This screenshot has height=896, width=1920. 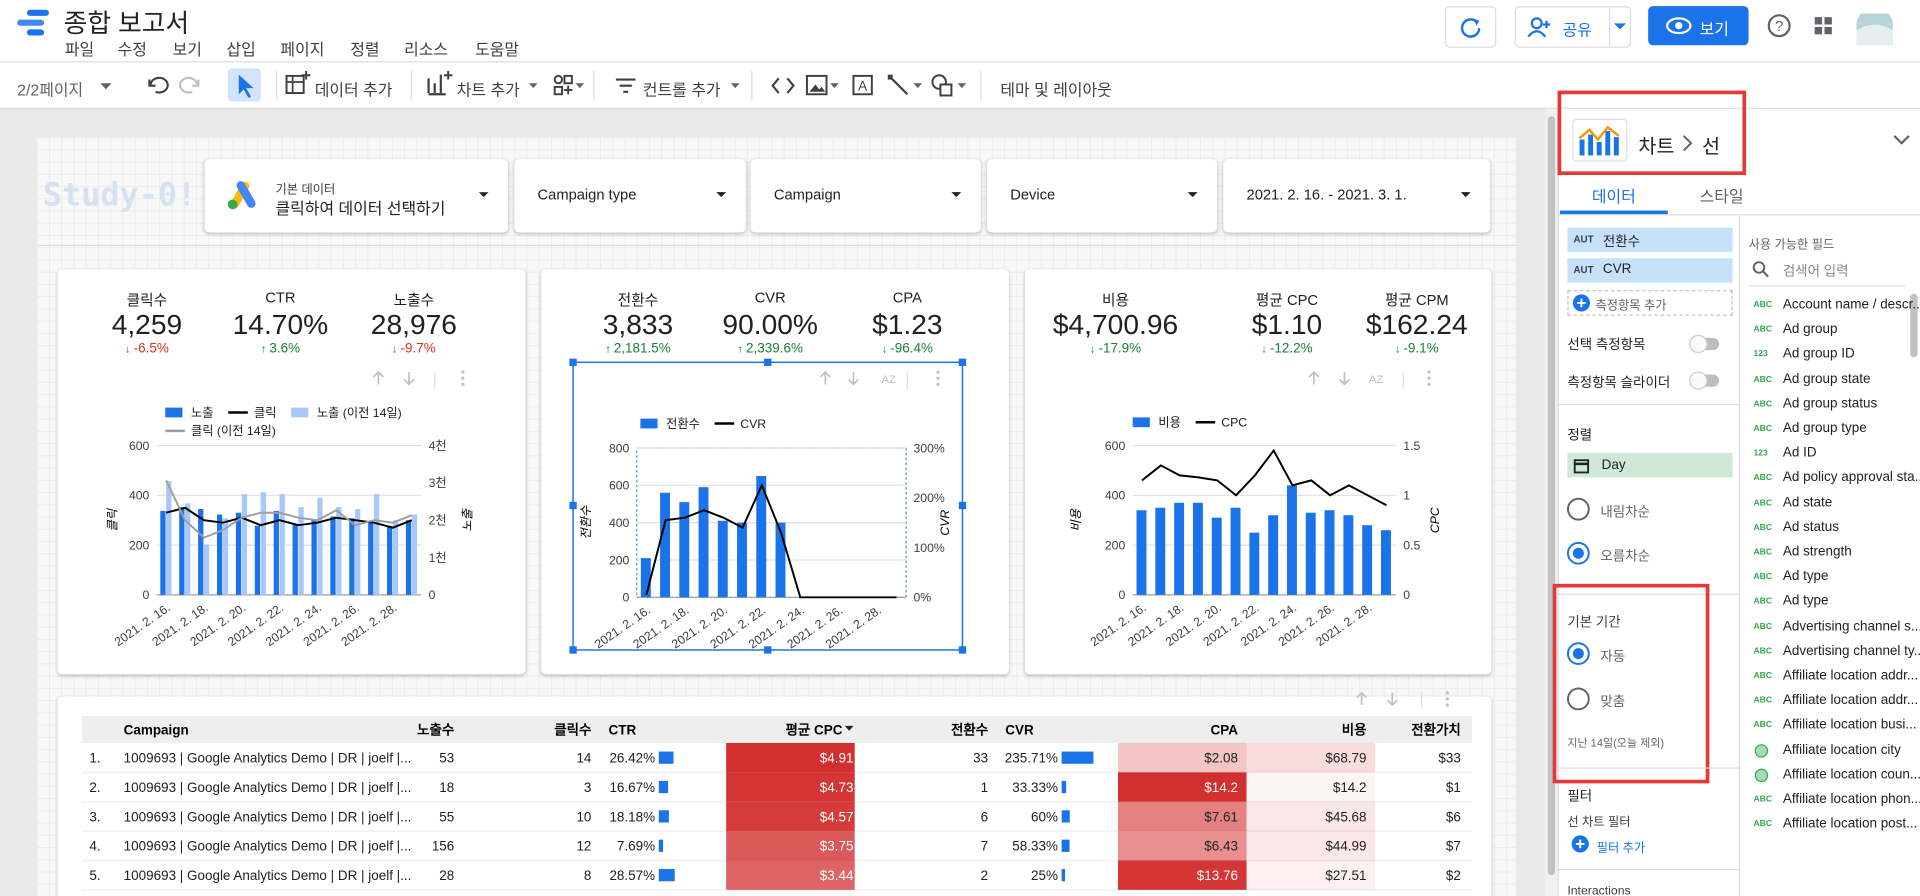 What do you see at coordinates (79, 49) in the screenshot?
I see `menu-item: 파일` at bounding box center [79, 49].